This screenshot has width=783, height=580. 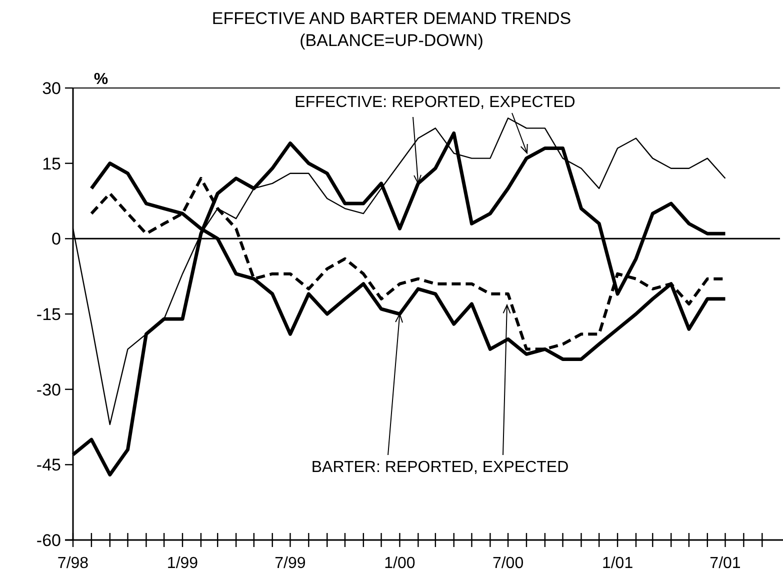 What do you see at coordinates (618, 563) in the screenshot?
I see `x-tick-label: 1/01` at bounding box center [618, 563].